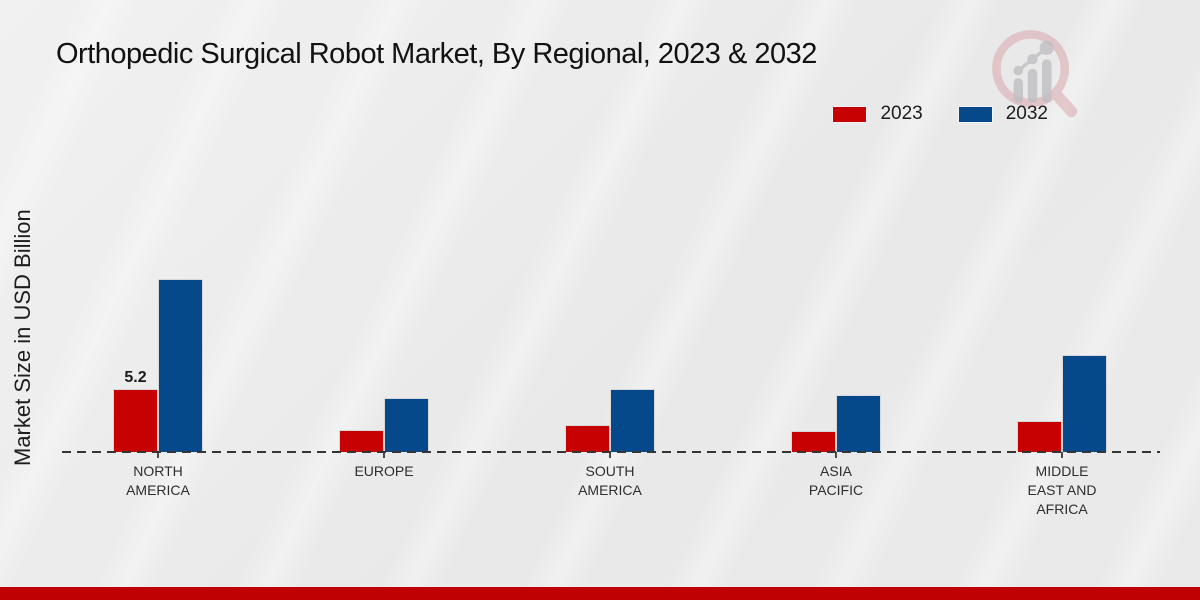 The image size is (1200, 600). I want to click on legend: 2023 2032, so click(940, 114).